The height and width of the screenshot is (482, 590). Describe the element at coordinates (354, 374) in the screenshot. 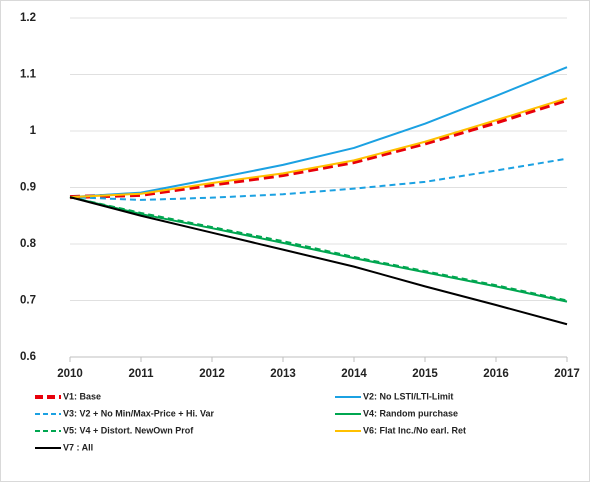

I see `x-tick-label: 2014` at that location.